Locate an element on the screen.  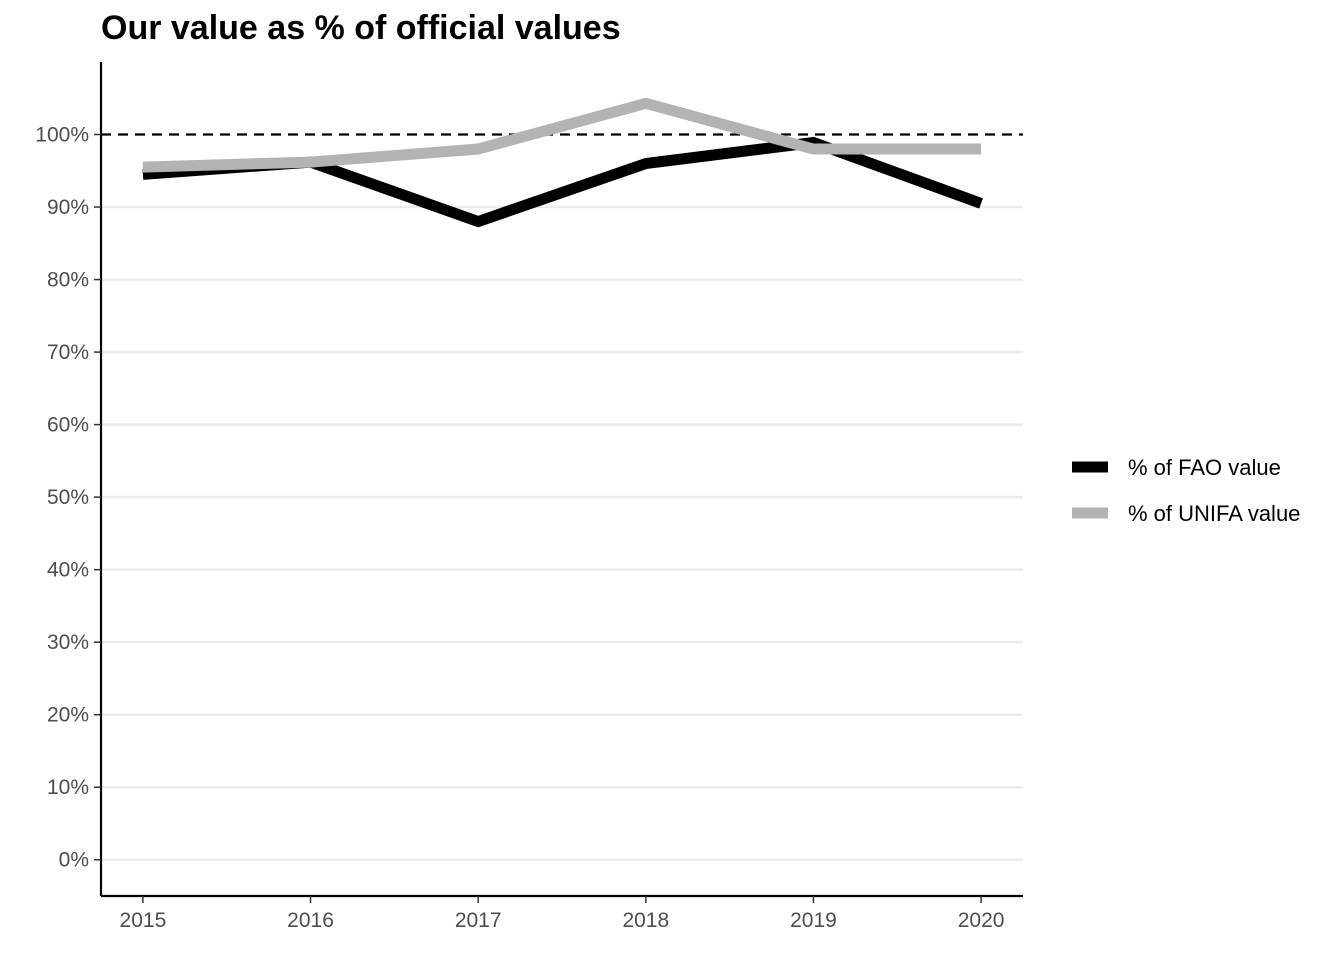
legend-item: % of UNIFA value is located at coordinates (1186, 513).